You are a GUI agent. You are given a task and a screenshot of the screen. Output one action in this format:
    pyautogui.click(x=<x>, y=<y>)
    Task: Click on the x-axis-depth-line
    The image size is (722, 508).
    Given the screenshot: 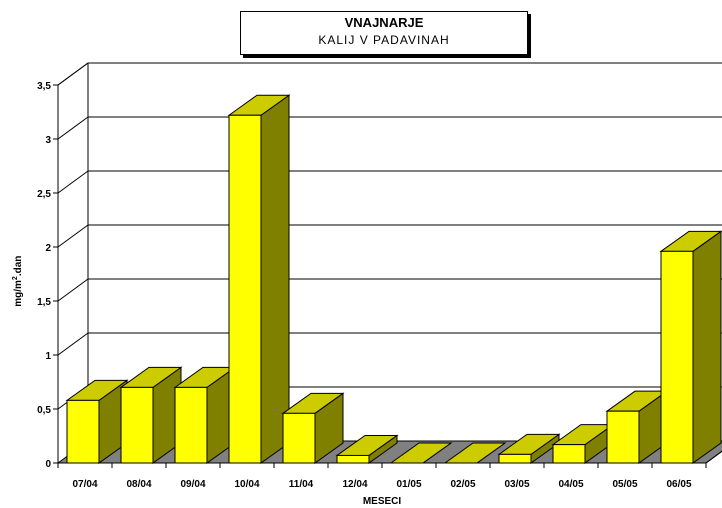 What is the action you would take?
    pyautogui.click(x=713, y=457)
    